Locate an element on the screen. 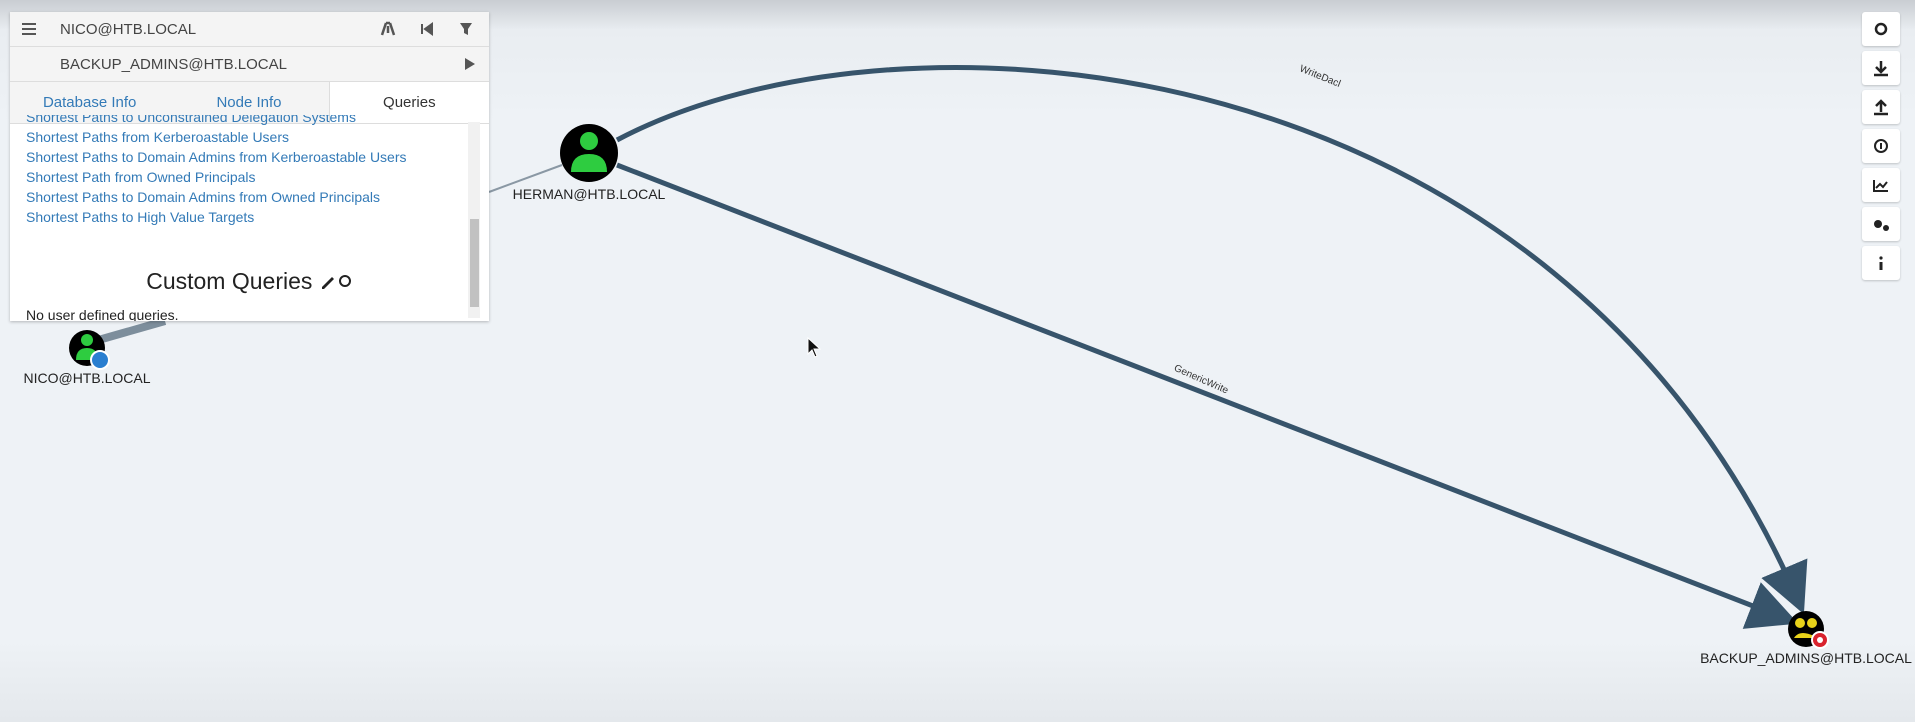 This screenshot has width=1915, height=722. export-button is located at coordinates (1881, 68).